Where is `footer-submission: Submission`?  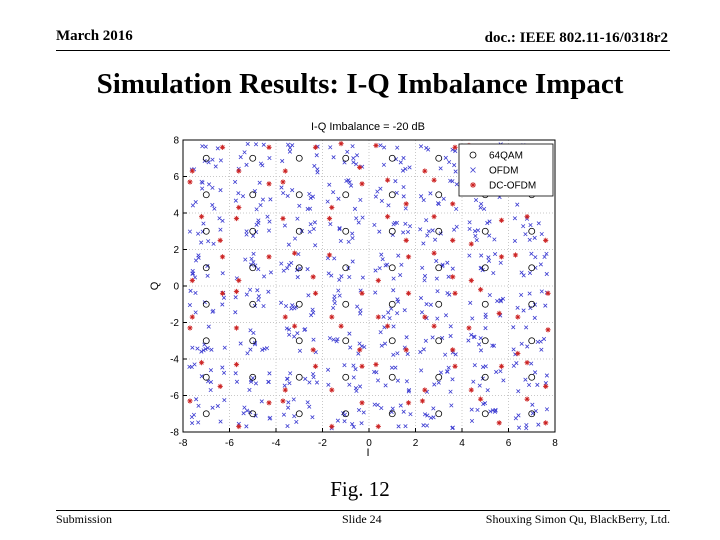 footer-submission: Submission is located at coordinates (84, 519).